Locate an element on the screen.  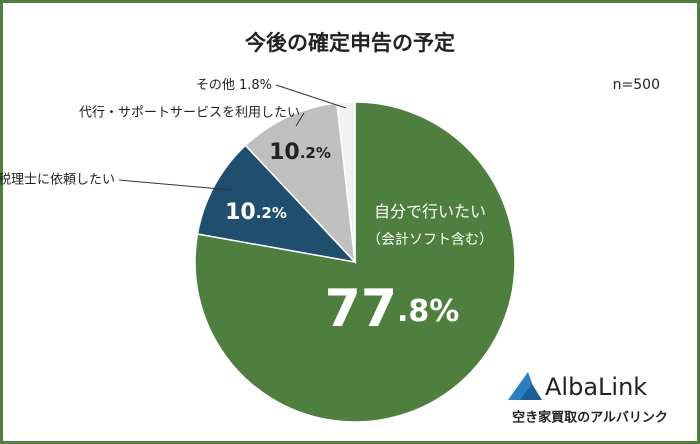
category-name: その他 is located at coordinates (215, 85).